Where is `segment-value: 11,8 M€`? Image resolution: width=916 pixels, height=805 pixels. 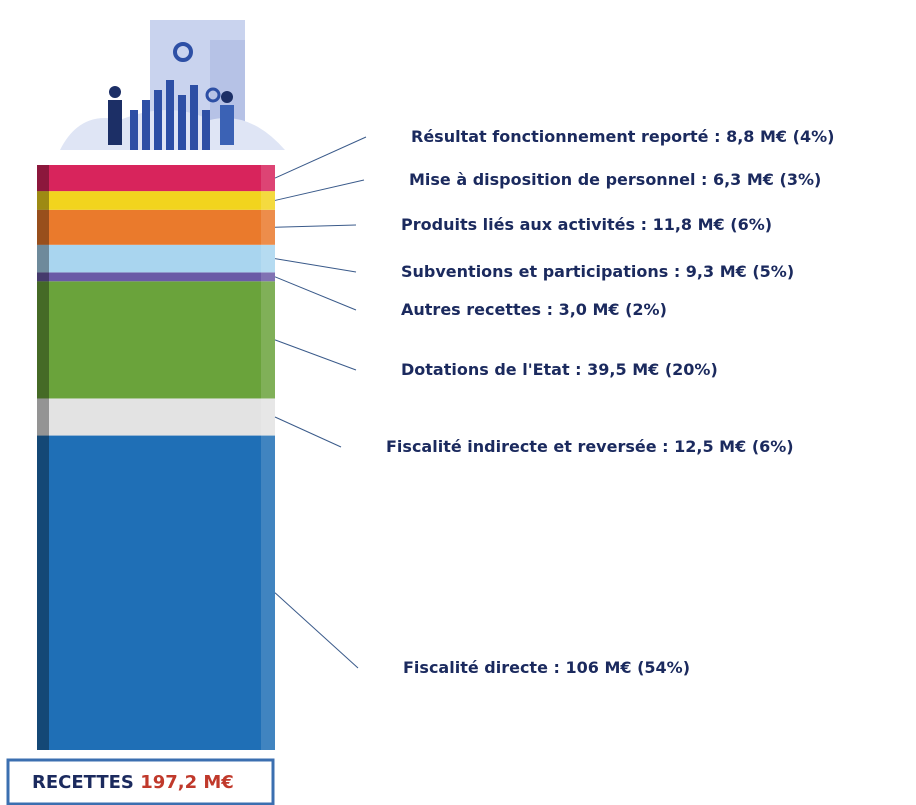
segment-value: 11,8 M€ is located at coordinates (689, 224).